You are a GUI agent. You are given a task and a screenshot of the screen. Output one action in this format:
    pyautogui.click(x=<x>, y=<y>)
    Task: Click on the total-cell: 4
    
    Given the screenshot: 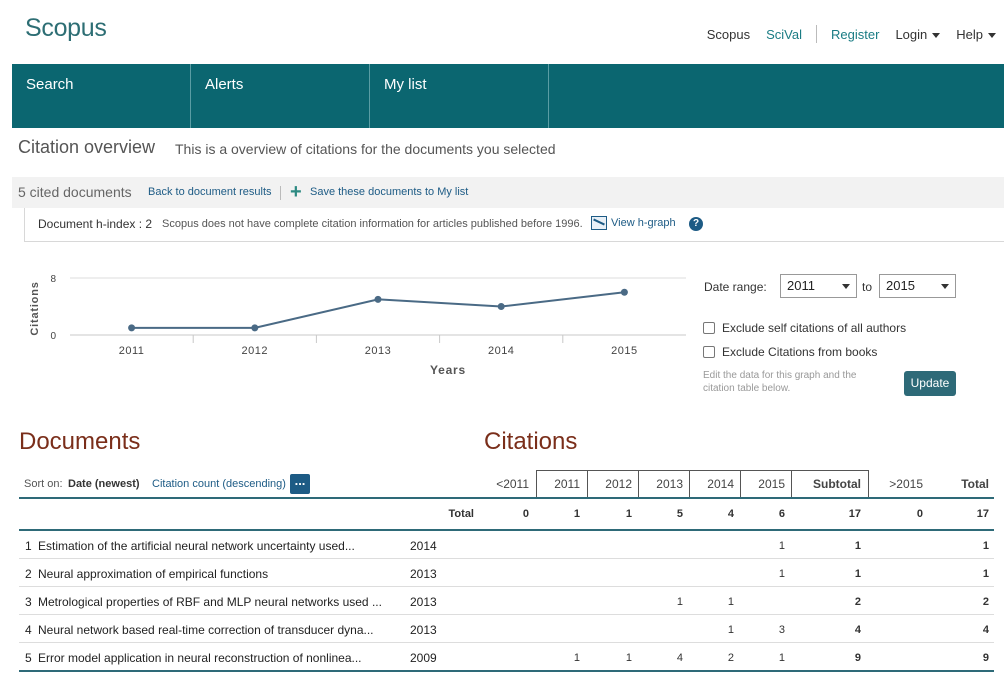 What is the action you would take?
    pyautogui.click(x=730, y=514)
    